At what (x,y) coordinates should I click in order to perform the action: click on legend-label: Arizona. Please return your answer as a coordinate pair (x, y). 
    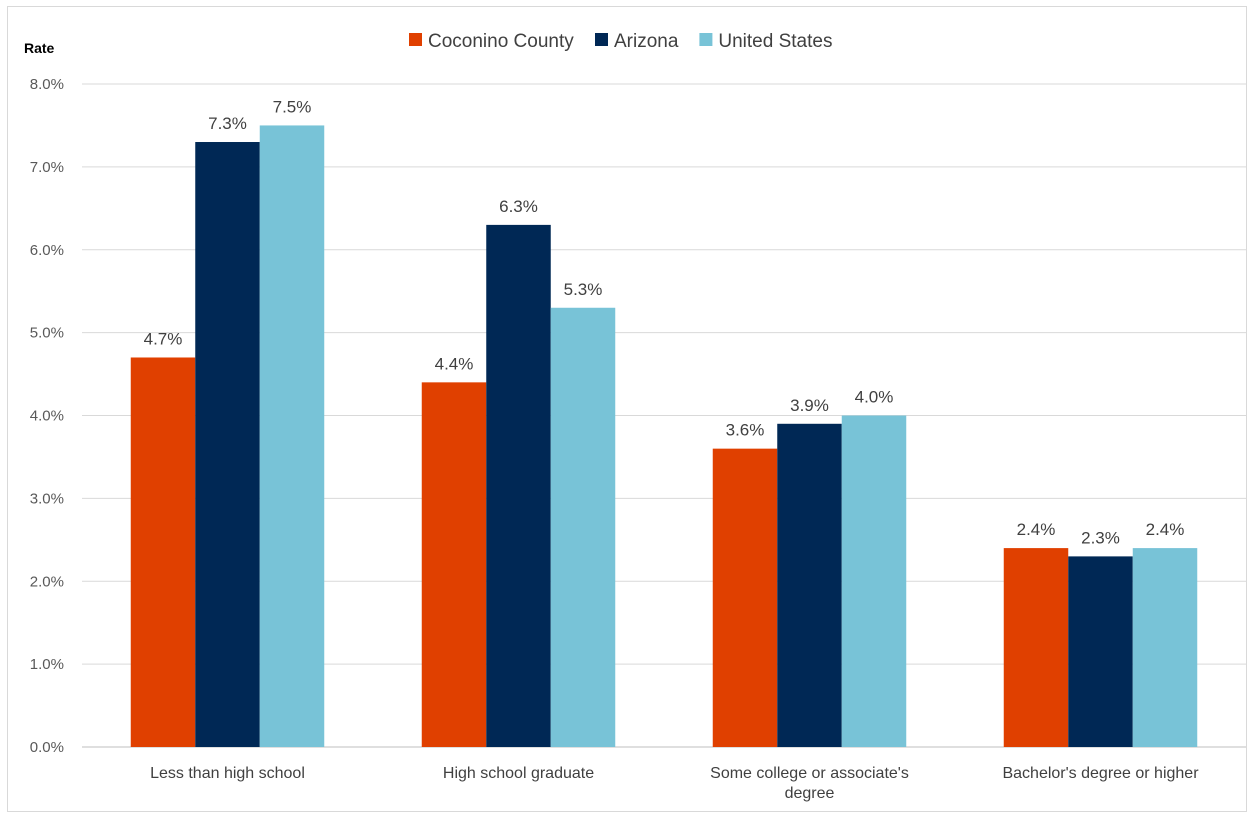
    Looking at the image, I should click on (646, 41).